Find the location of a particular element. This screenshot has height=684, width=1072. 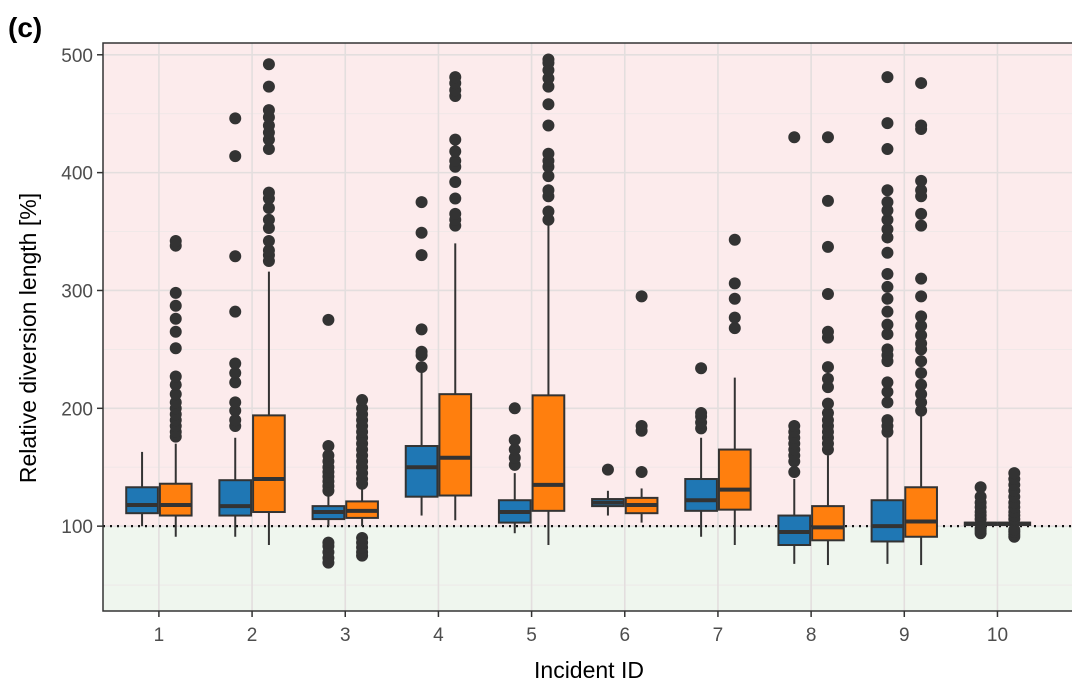

y-tick-label-200: 200 is located at coordinates (77, 409).